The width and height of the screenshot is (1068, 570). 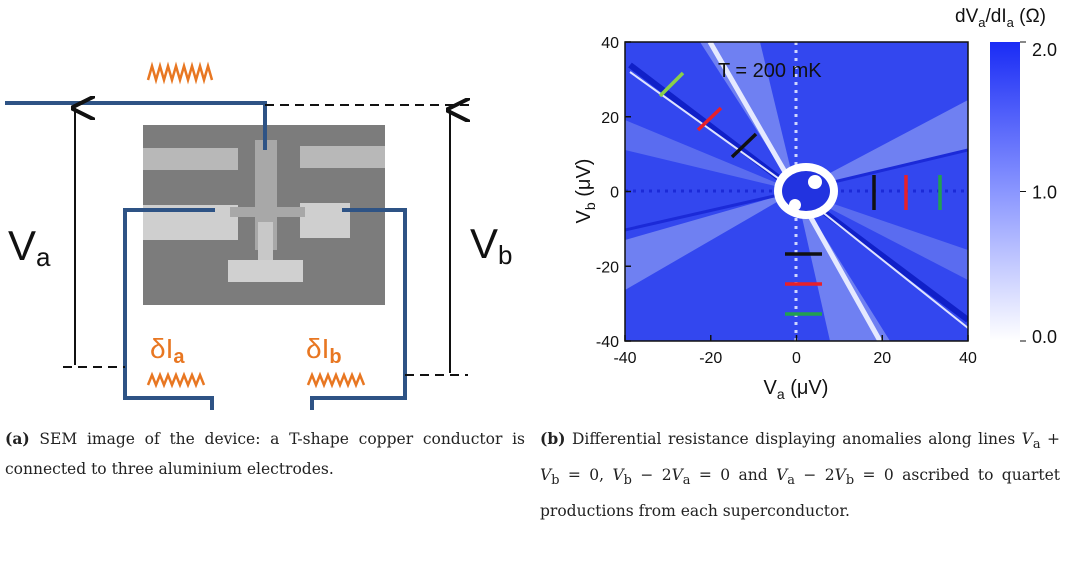 I want to click on springs, so click(x=256, y=225).